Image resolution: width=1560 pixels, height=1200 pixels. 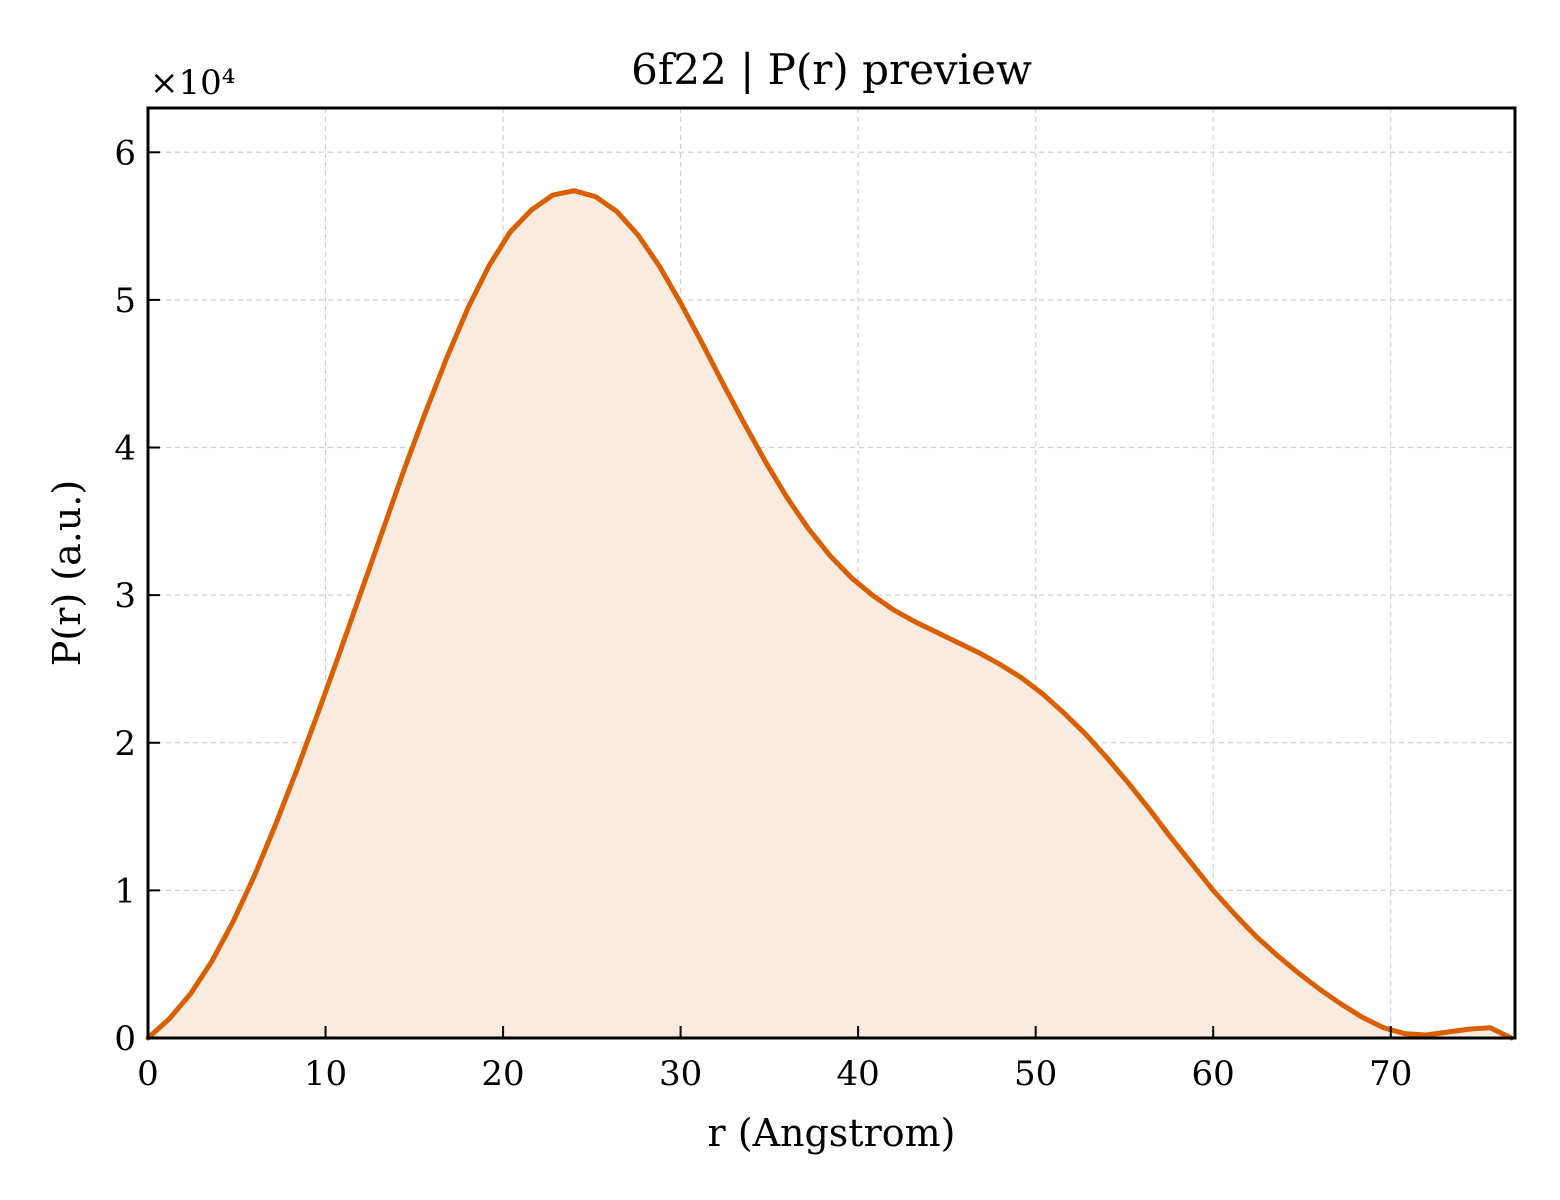 I want to click on y-tick-label: 1, so click(x=125, y=891).